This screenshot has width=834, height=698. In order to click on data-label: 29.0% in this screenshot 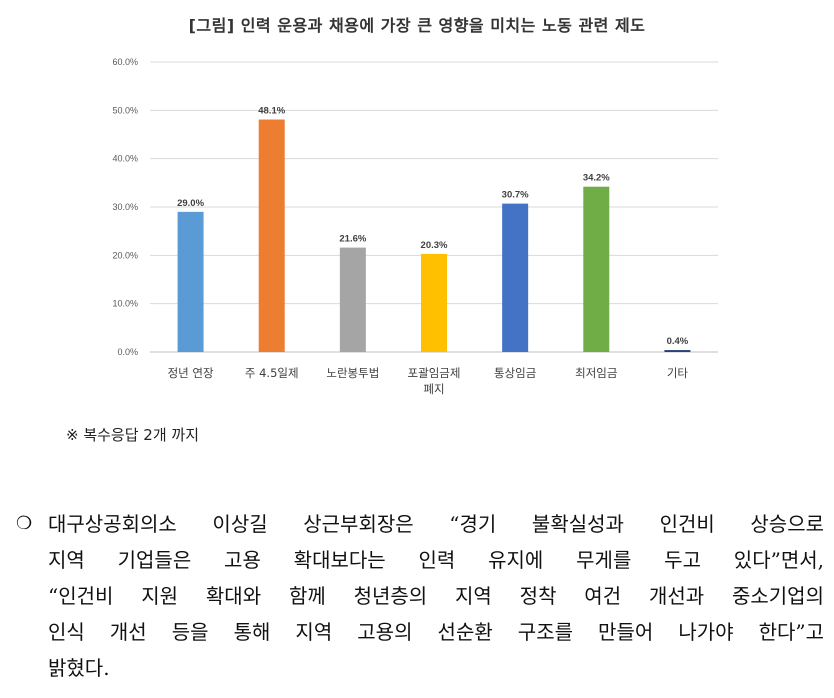, I will do `click(190, 203)`.